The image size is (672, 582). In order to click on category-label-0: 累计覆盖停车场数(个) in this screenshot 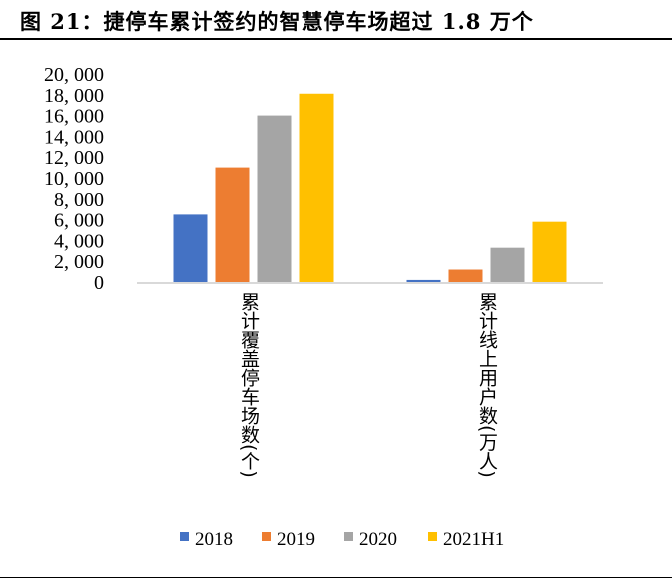, I will do `click(249, 385)`.